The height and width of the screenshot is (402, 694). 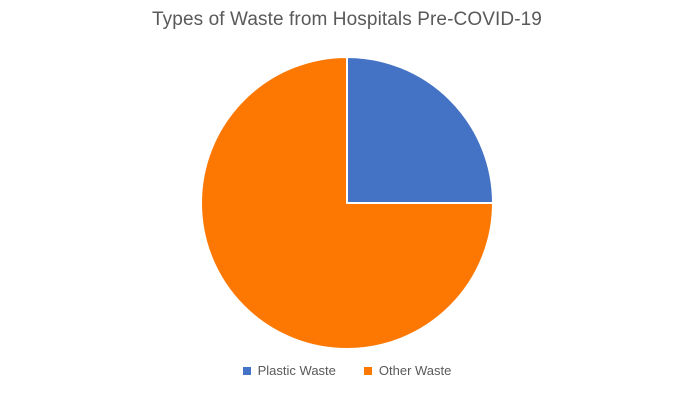 I want to click on legend-swatch-plastic-waste-icon, so click(x=246, y=370).